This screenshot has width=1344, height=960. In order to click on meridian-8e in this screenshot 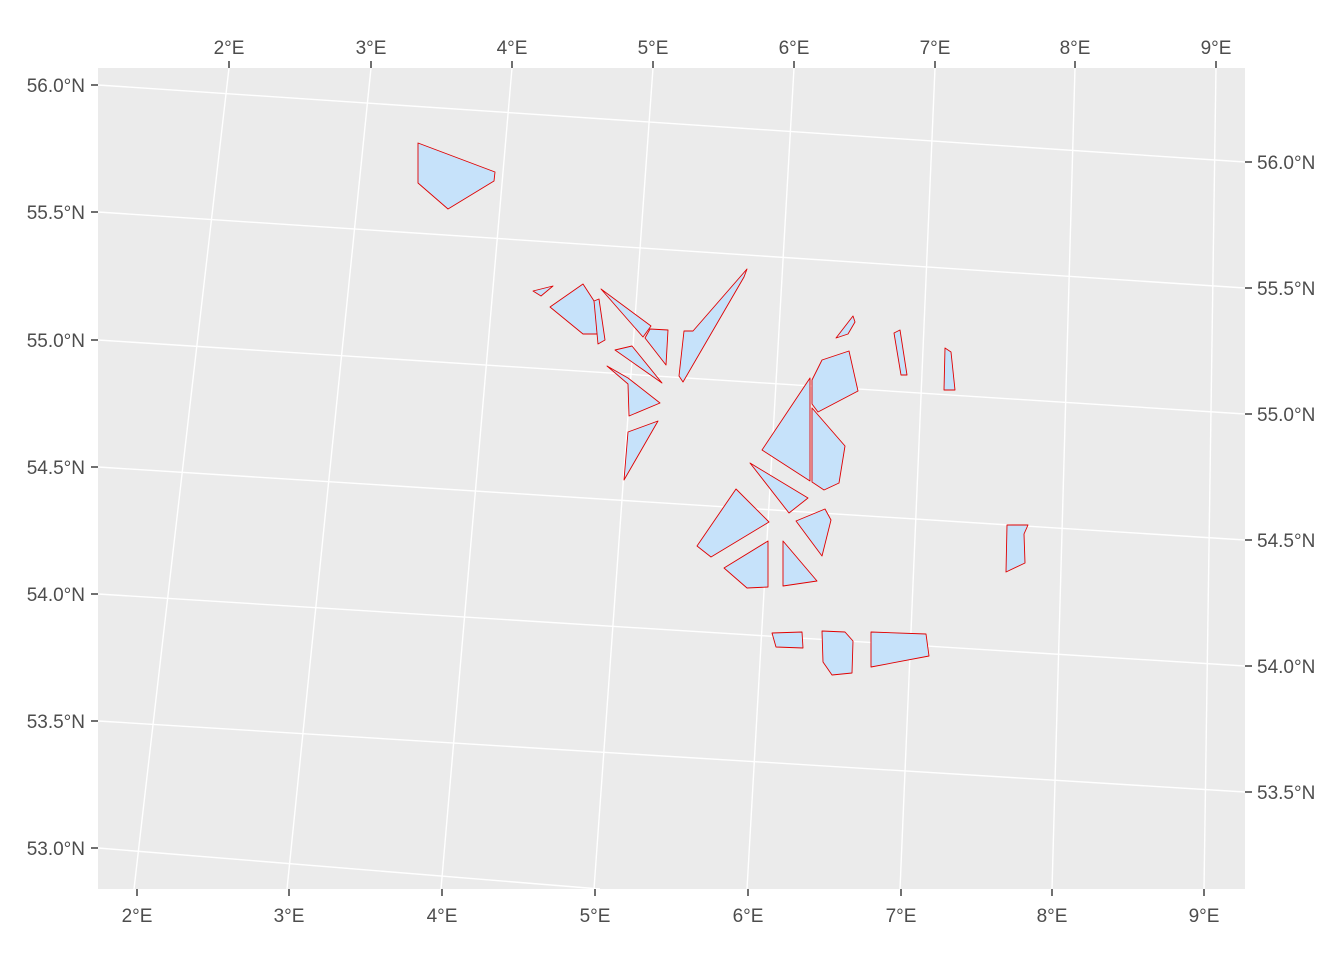, I will do `click(1063, 478)`.